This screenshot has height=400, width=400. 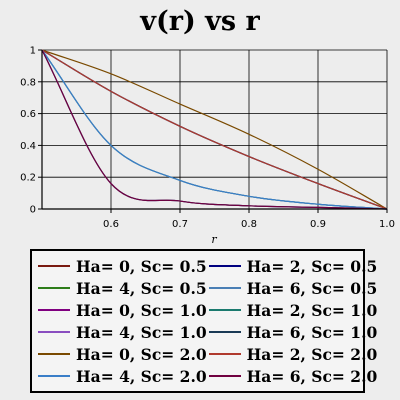 I want to click on legend-label: Ha= 4, Sc= 1.0, so click(x=141, y=332).